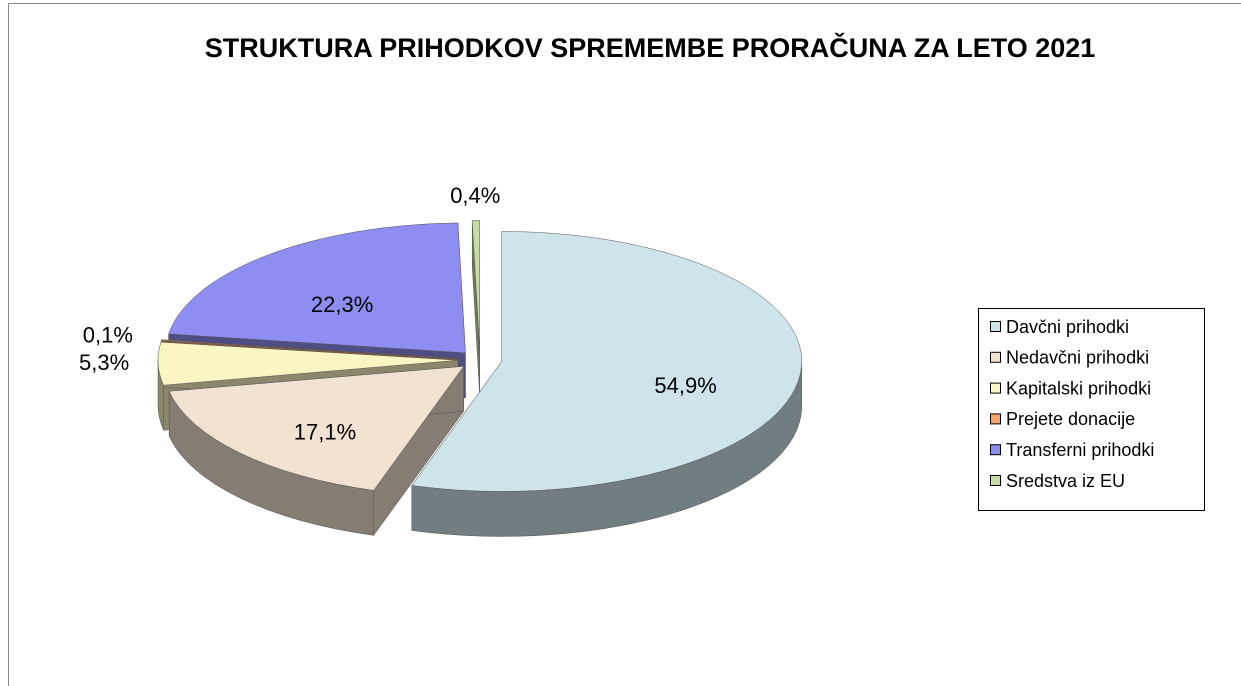  Describe the element at coordinates (1078, 388) in the screenshot. I see `legend-label: Kapitalski prihodki` at that location.